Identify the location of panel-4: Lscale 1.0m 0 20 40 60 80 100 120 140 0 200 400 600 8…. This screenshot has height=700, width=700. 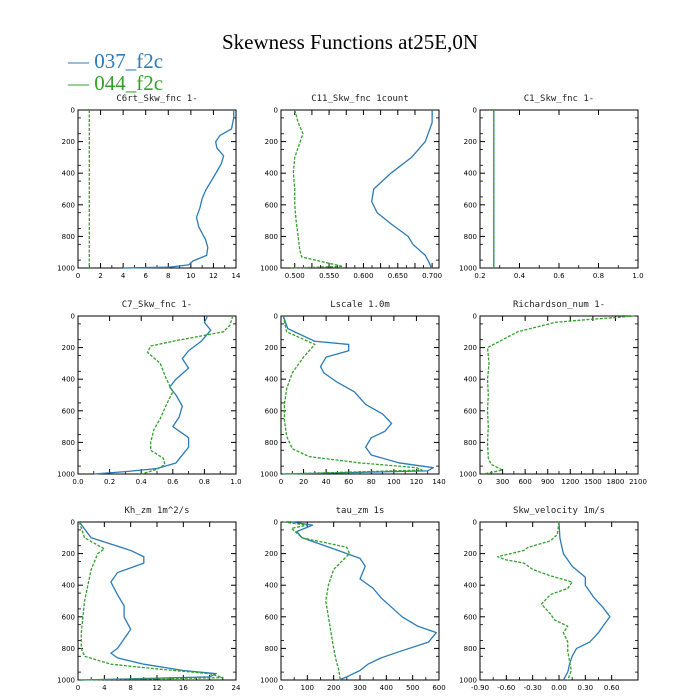
(353, 393).